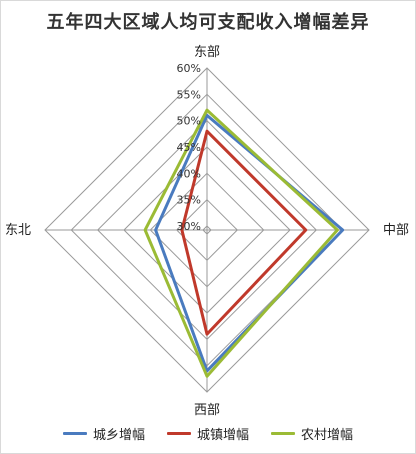  What do you see at coordinates (189, 68) in the screenshot?
I see `tick-label-6: 60%` at bounding box center [189, 68].